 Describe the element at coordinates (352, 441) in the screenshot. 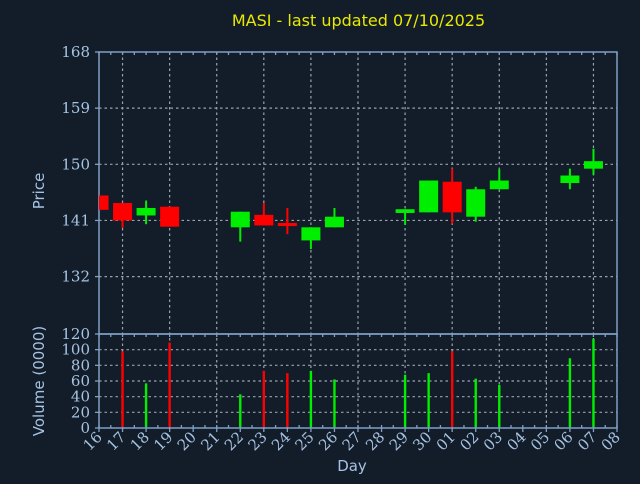

I see `x-tick-label: 27` at that location.